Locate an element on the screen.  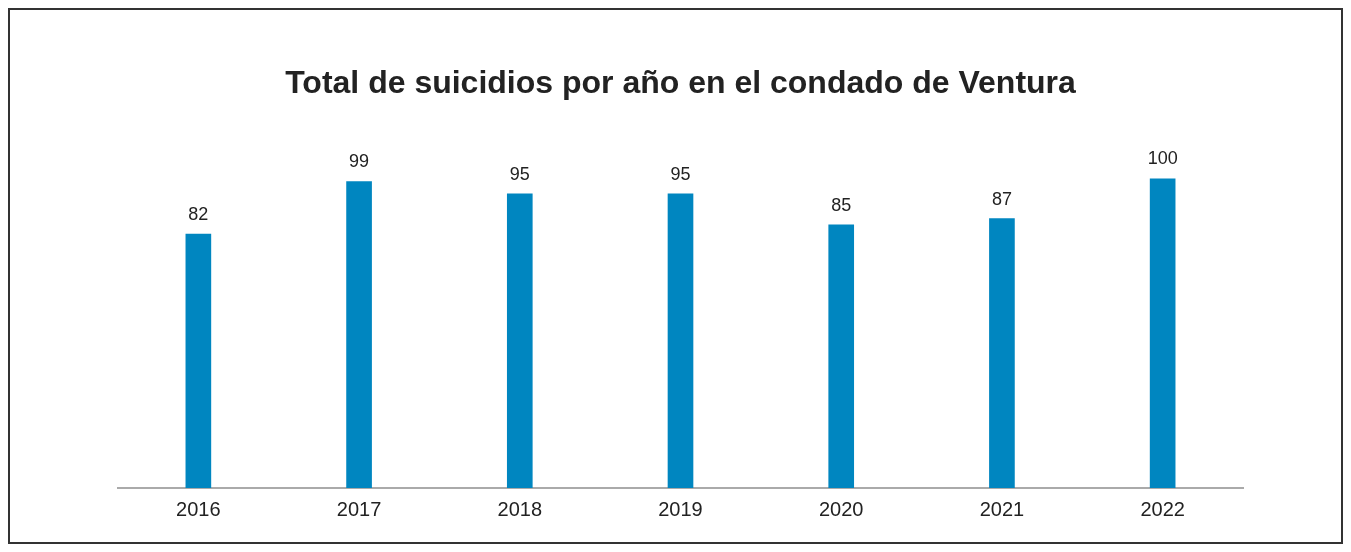
x-tick-label: 2022 is located at coordinates (1162, 508).